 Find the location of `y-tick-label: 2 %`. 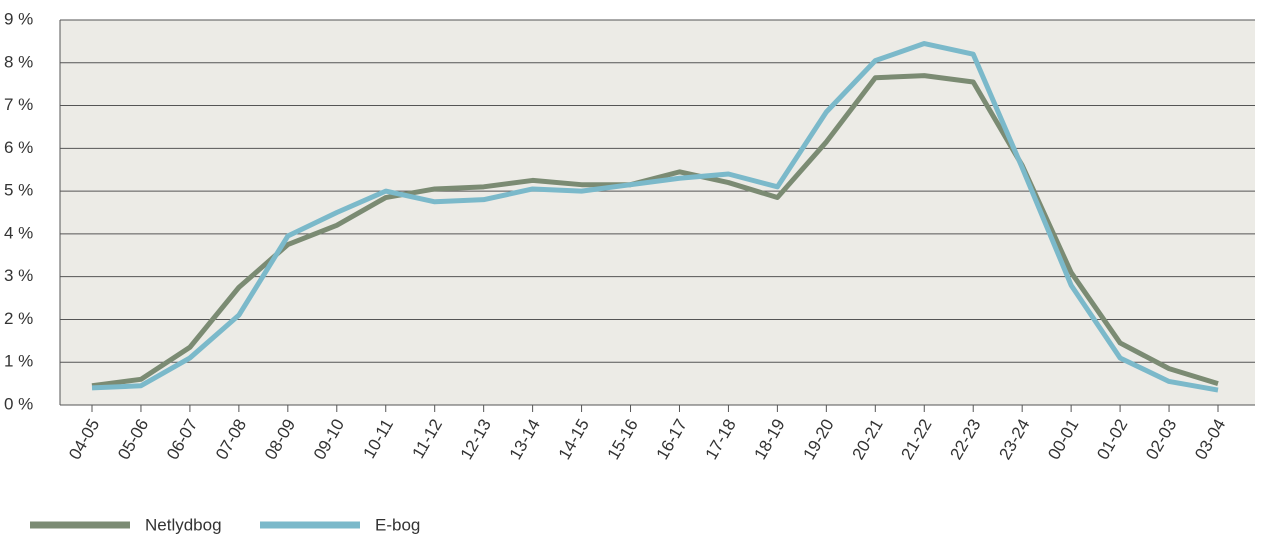

y-tick-label: 2 % is located at coordinates (18, 318).